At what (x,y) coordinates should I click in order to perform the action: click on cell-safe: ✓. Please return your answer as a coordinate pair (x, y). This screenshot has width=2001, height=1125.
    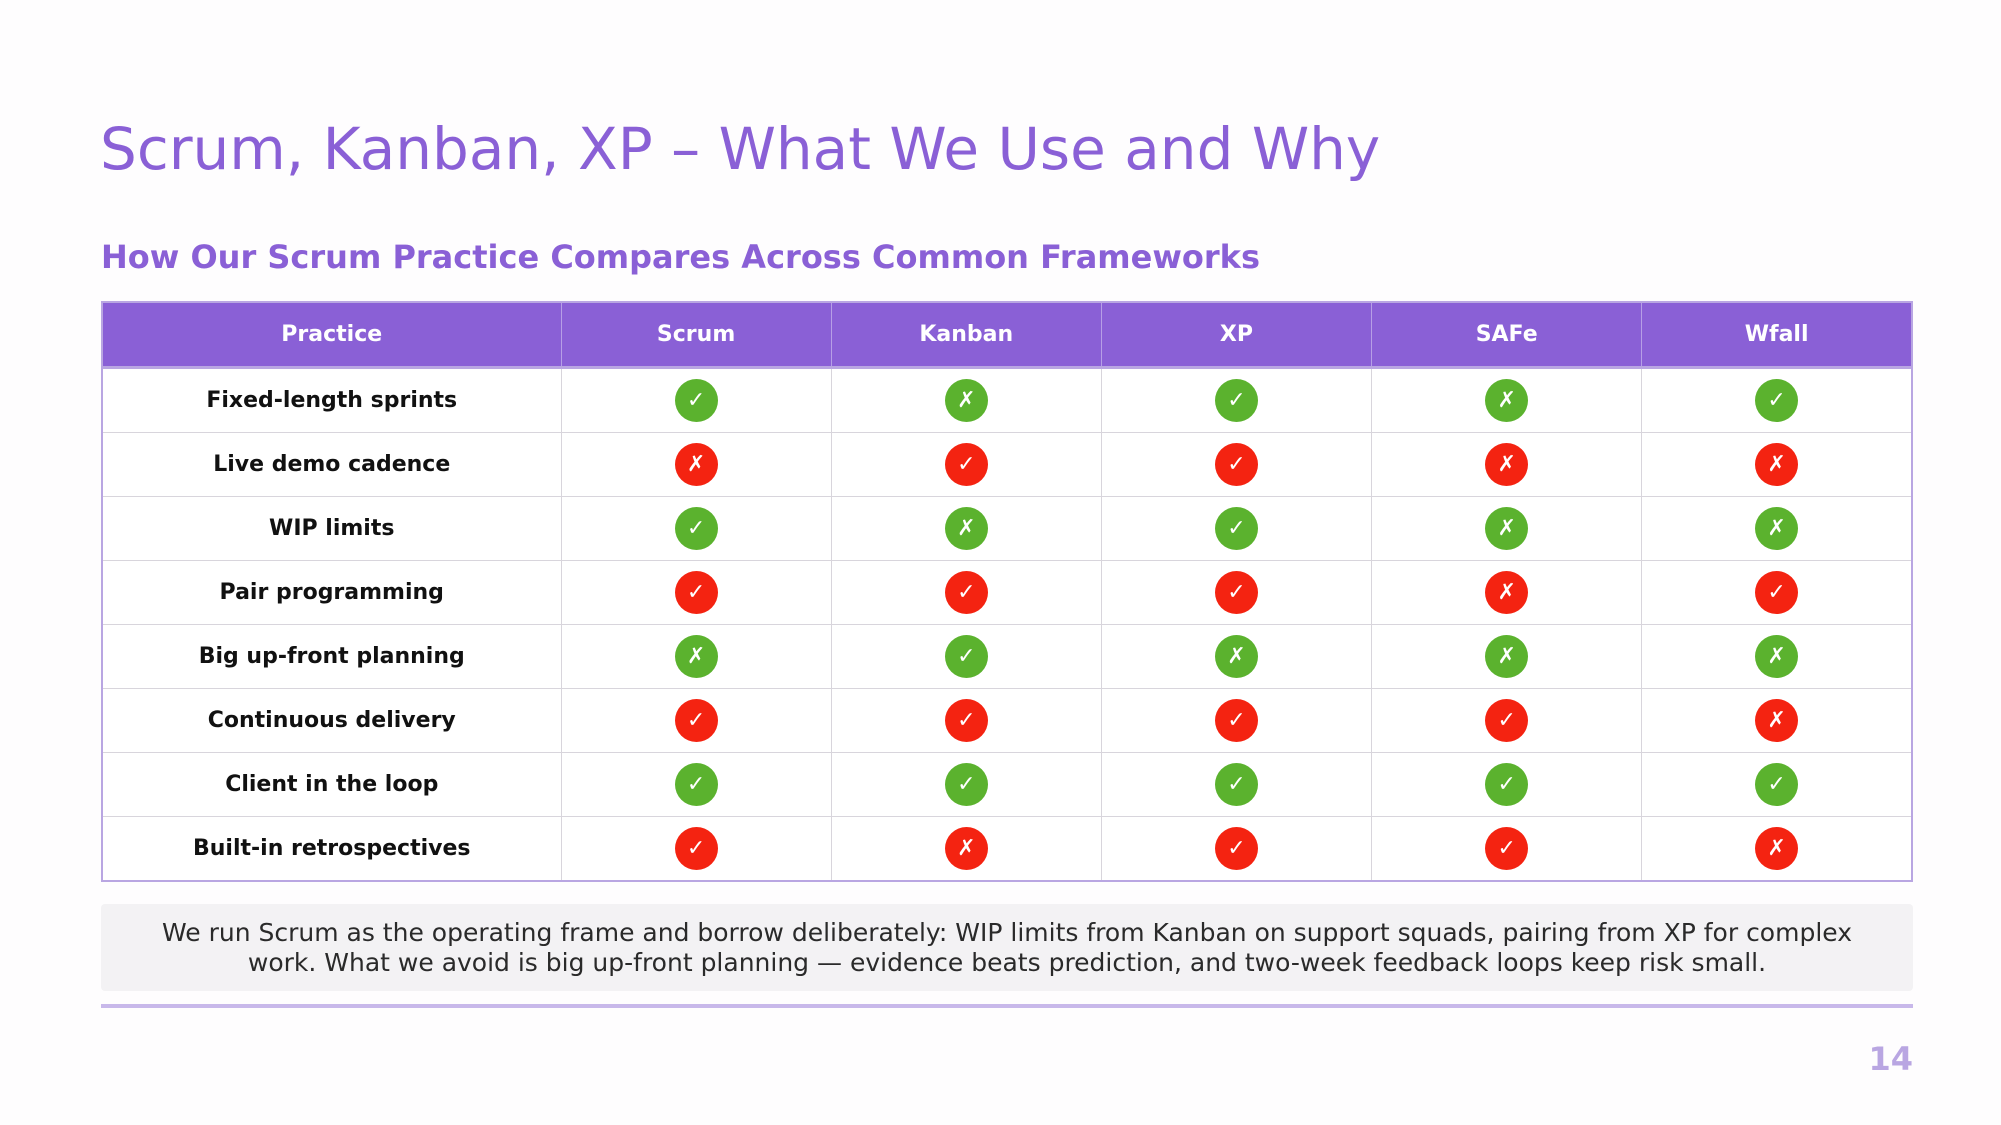
    Looking at the image, I should click on (1507, 784).